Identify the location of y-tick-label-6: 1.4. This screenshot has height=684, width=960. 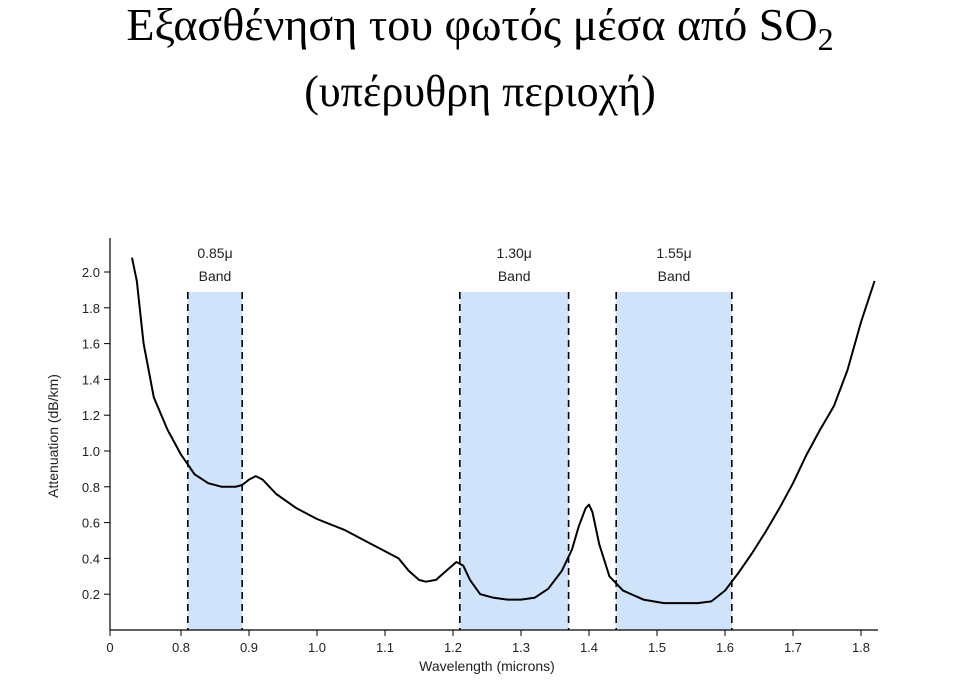
(91, 379).